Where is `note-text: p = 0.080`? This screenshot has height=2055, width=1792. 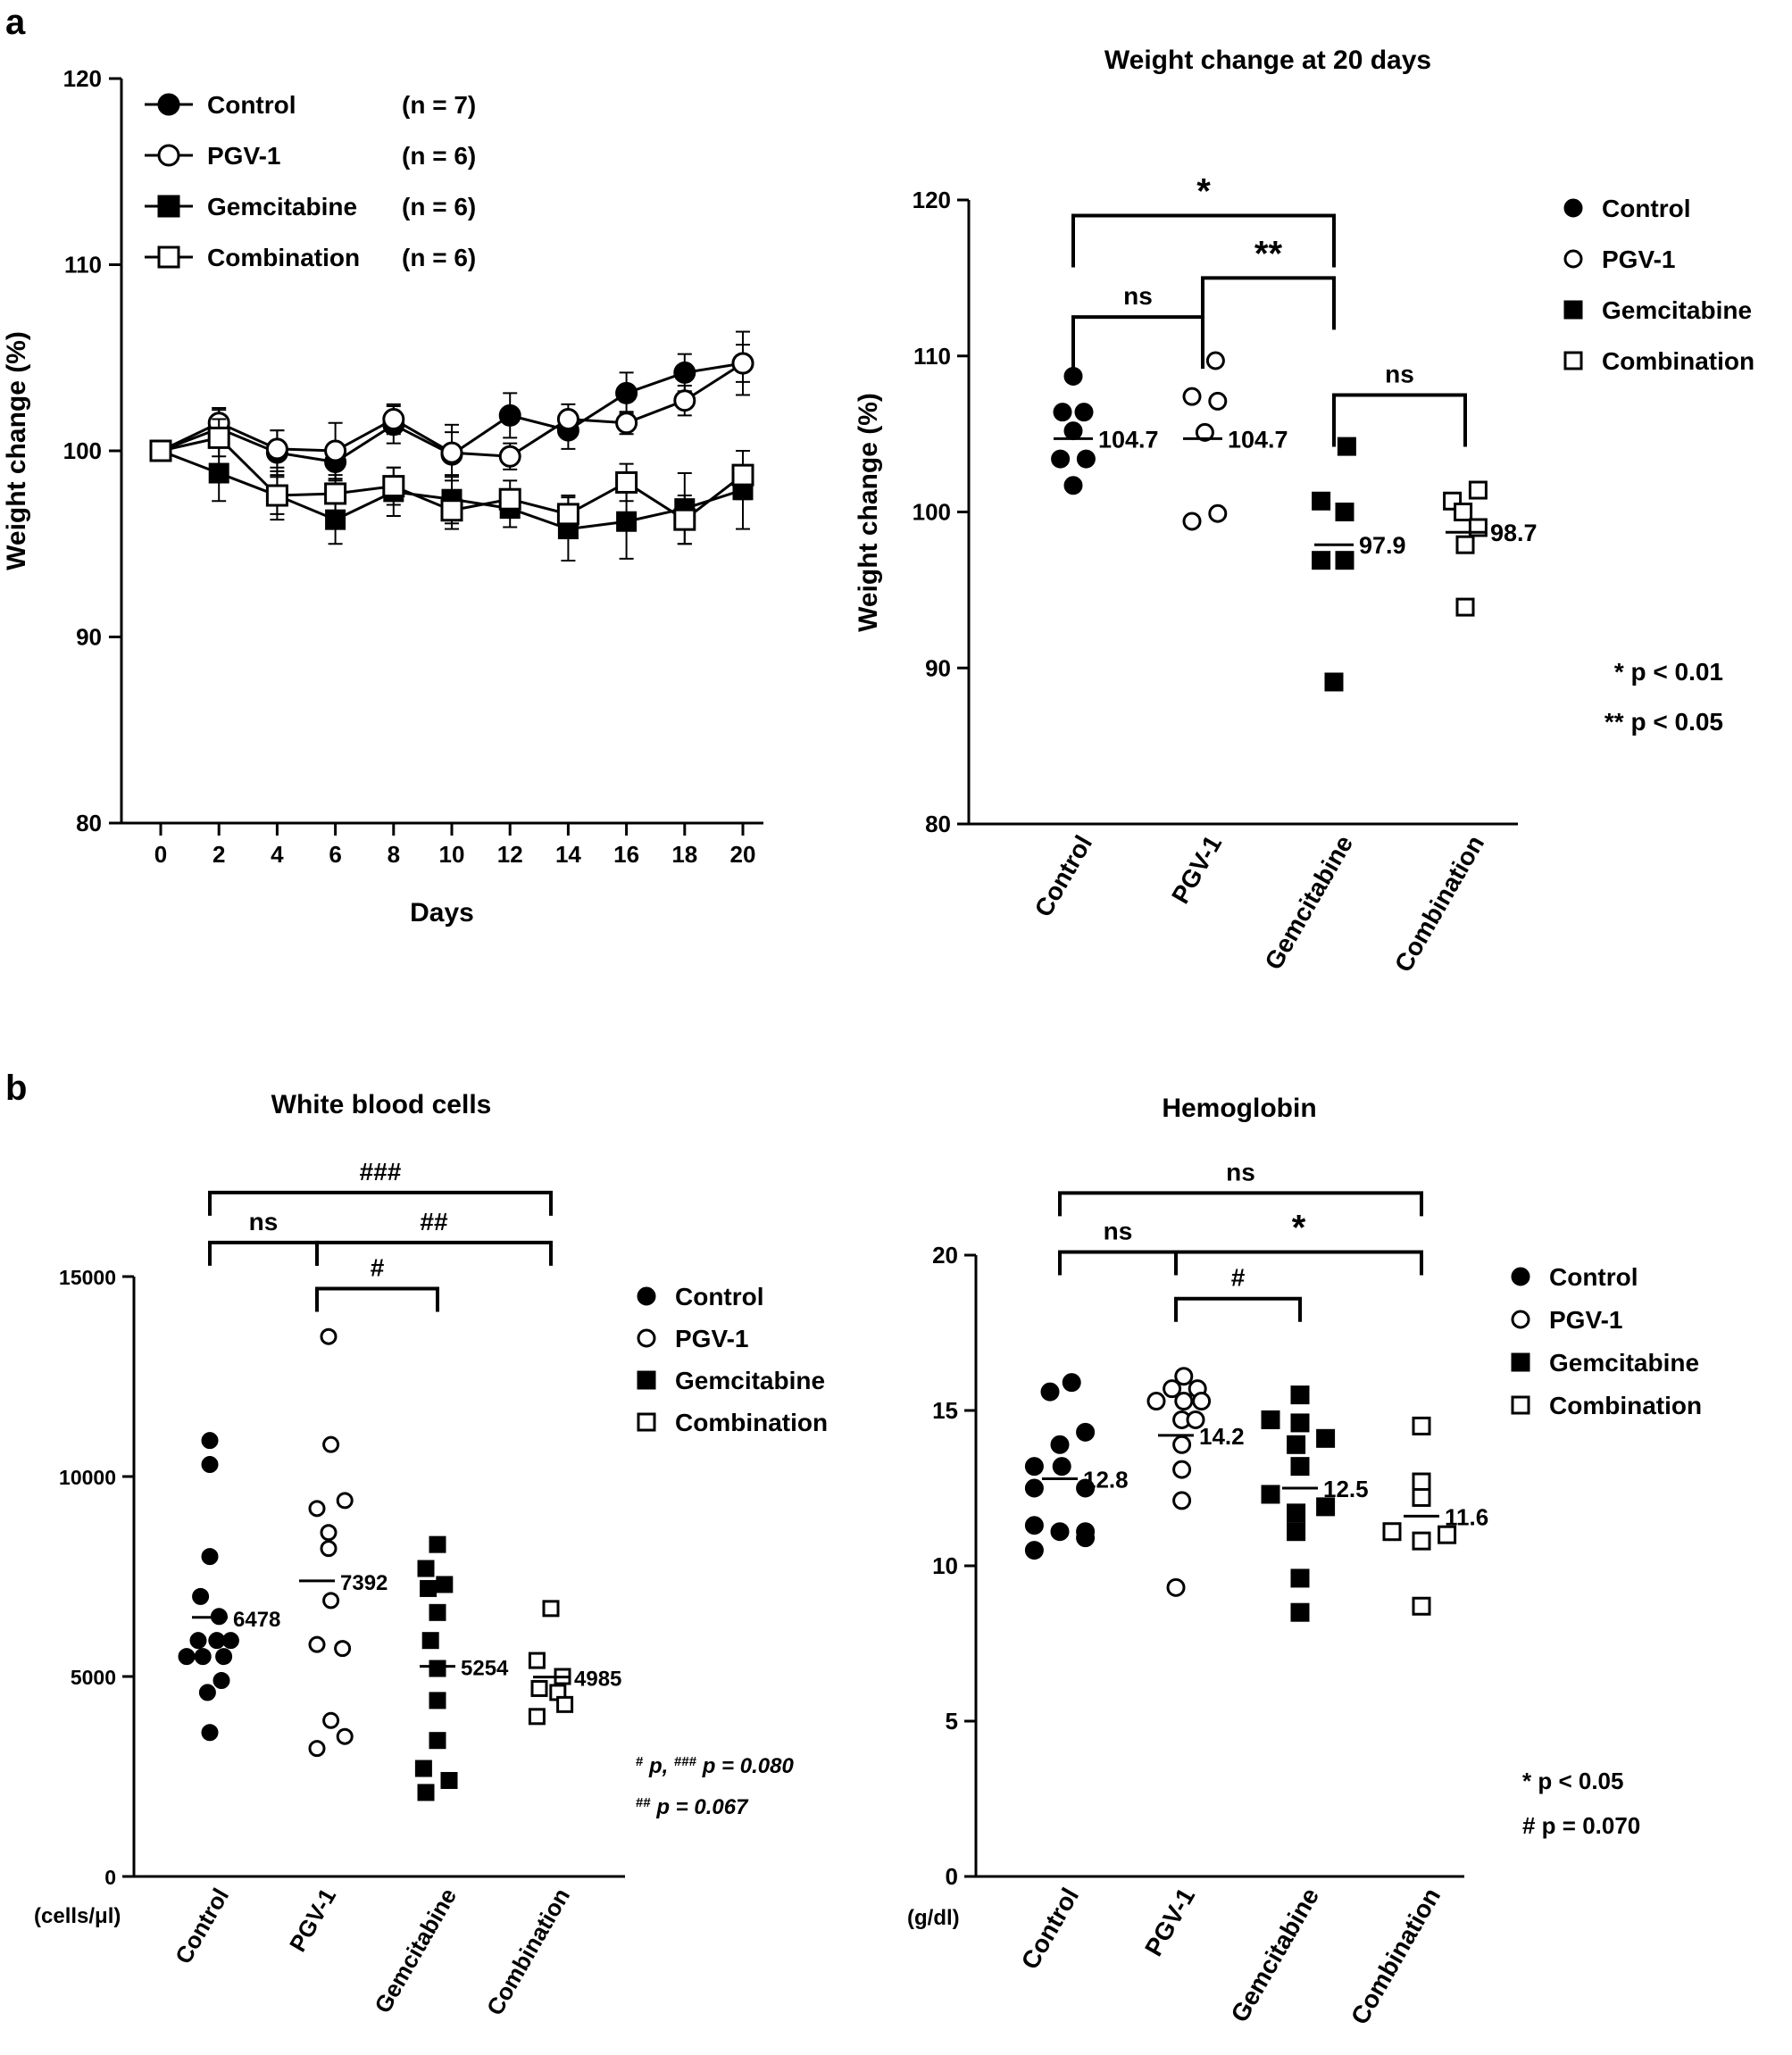 note-text: p = 0.080 is located at coordinates (745, 1766).